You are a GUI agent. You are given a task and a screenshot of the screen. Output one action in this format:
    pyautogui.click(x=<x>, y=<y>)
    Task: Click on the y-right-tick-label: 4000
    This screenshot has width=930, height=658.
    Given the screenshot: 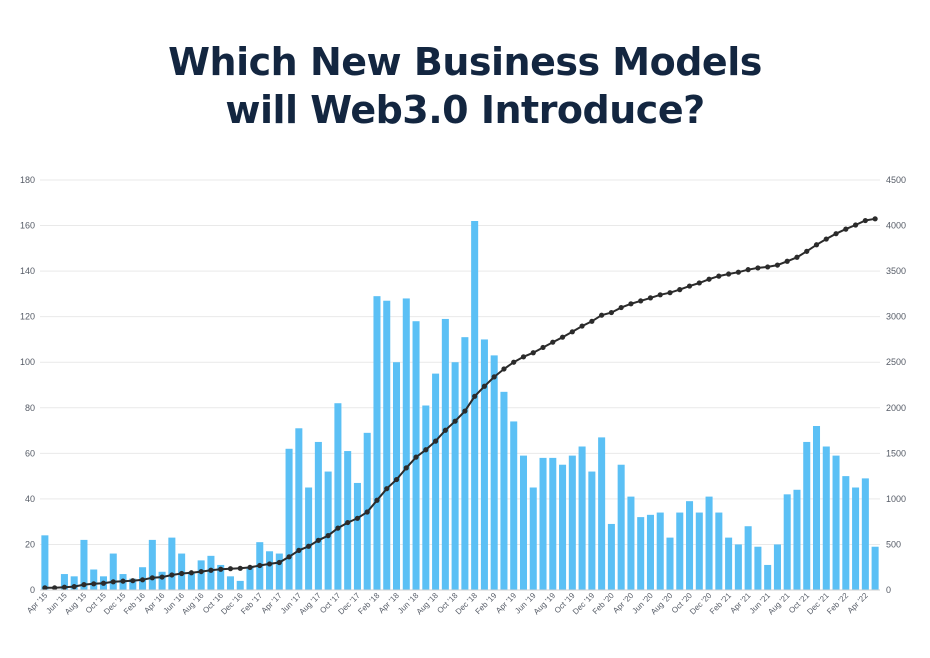 What is the action you would take?
    pyautogui.click(x=896, y=226)
    